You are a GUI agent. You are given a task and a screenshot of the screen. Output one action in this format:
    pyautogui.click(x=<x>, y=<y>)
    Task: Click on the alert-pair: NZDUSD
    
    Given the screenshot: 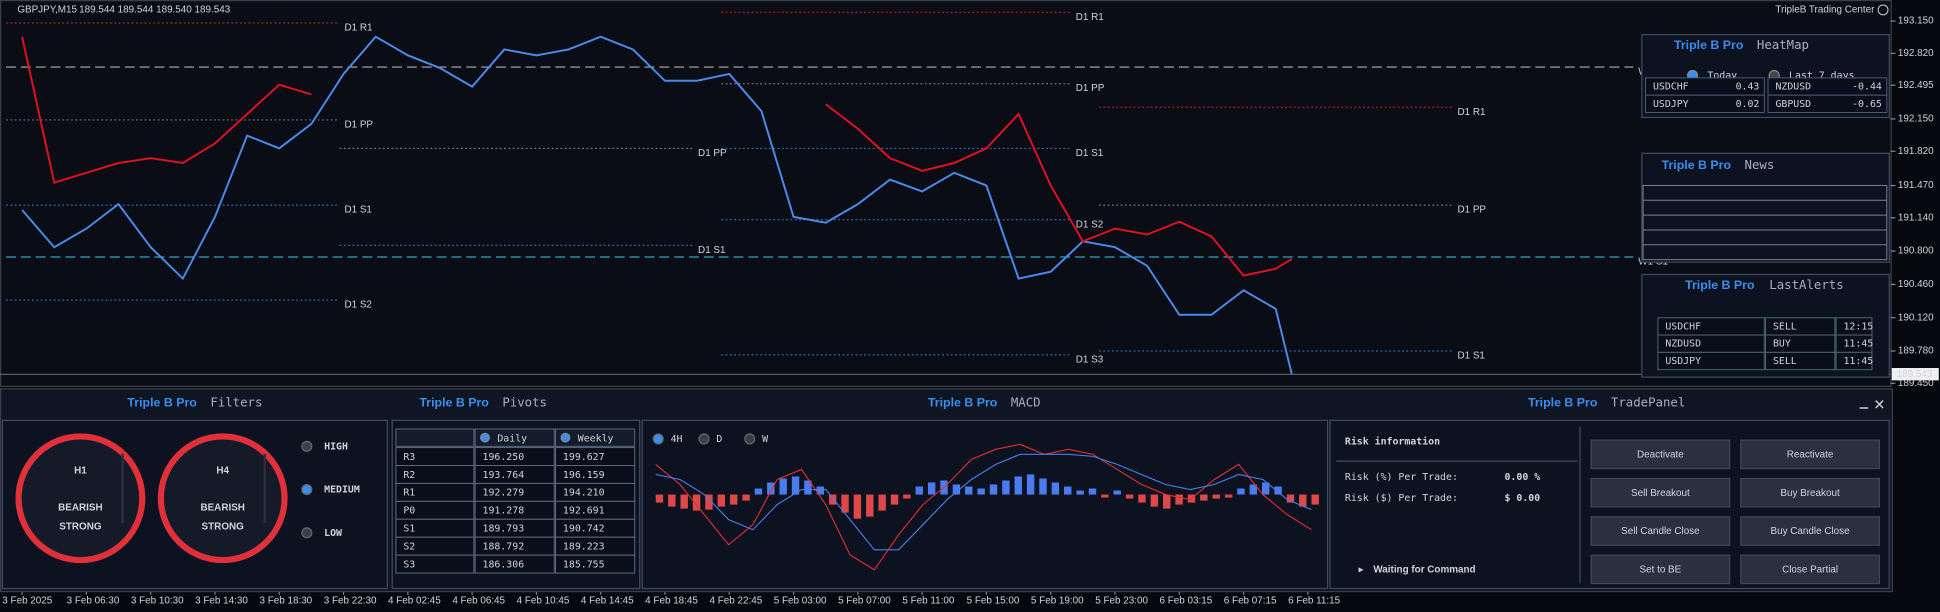 What is the action you would take?
    pyautogui.click(x=1683, y=344)
    